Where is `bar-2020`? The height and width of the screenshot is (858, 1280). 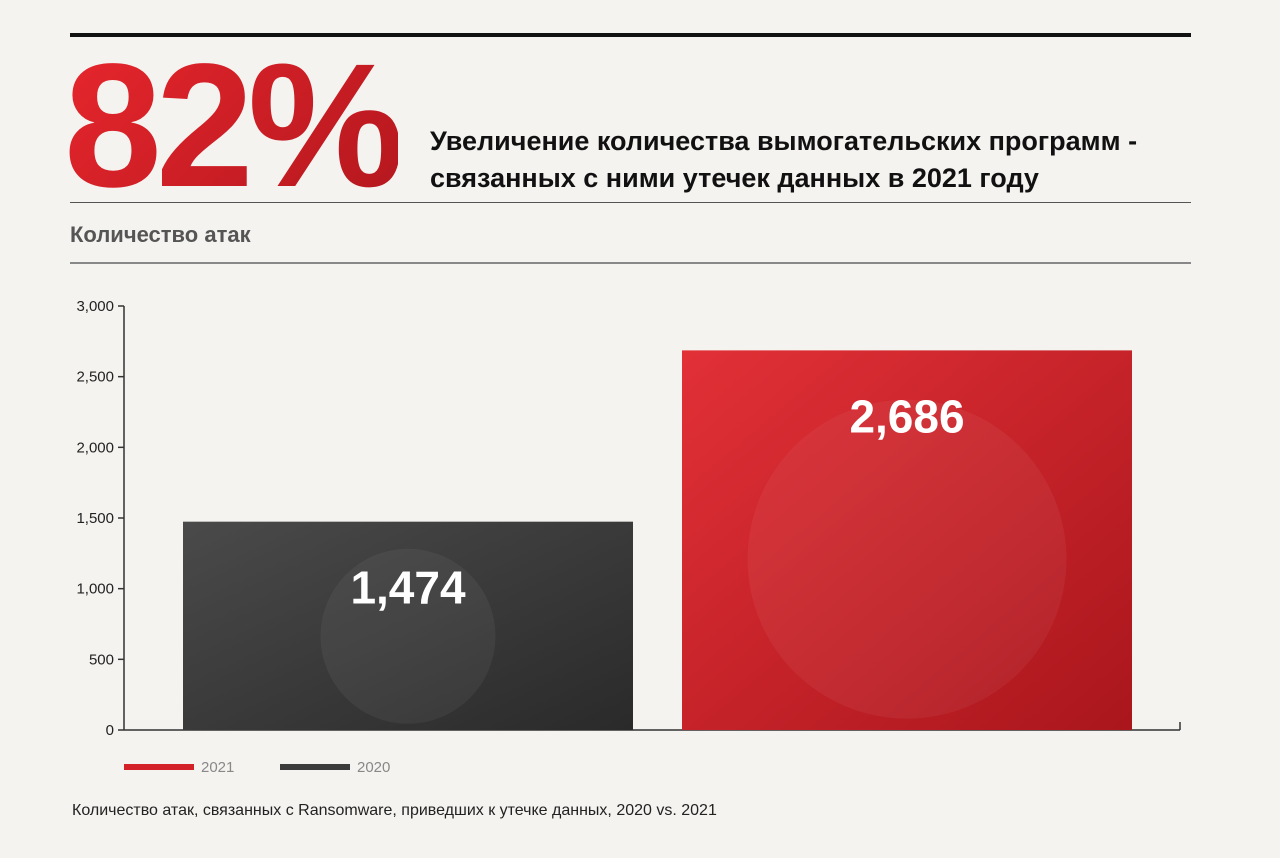
bar-2020 is located at coordinates (408, 625).